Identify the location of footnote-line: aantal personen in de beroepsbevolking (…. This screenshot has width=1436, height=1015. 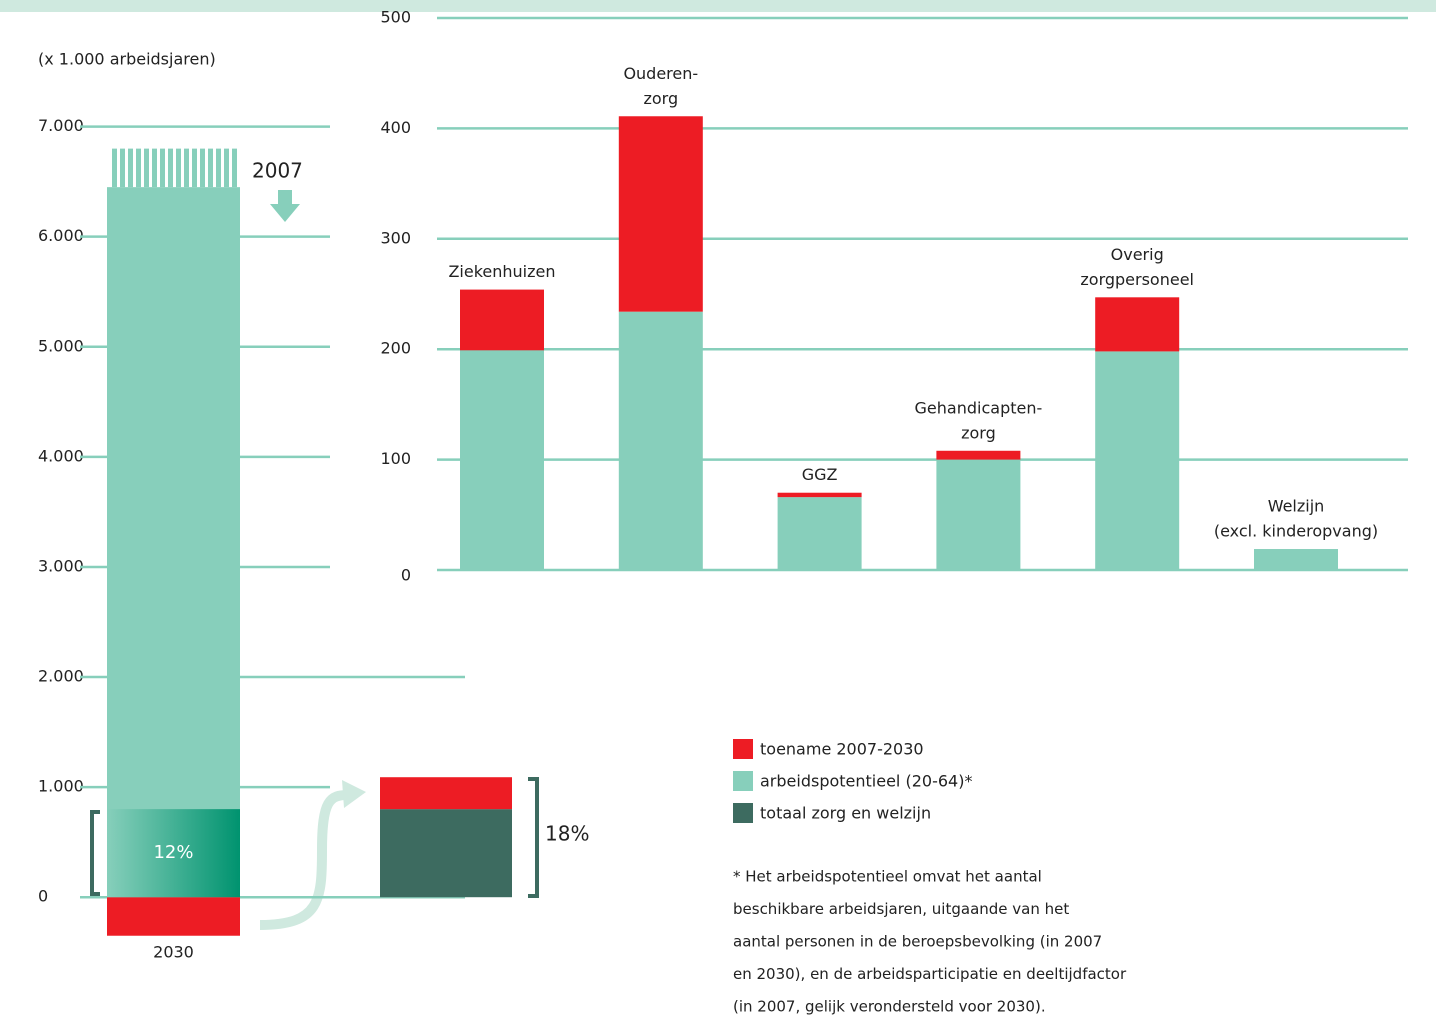
(917, 942).